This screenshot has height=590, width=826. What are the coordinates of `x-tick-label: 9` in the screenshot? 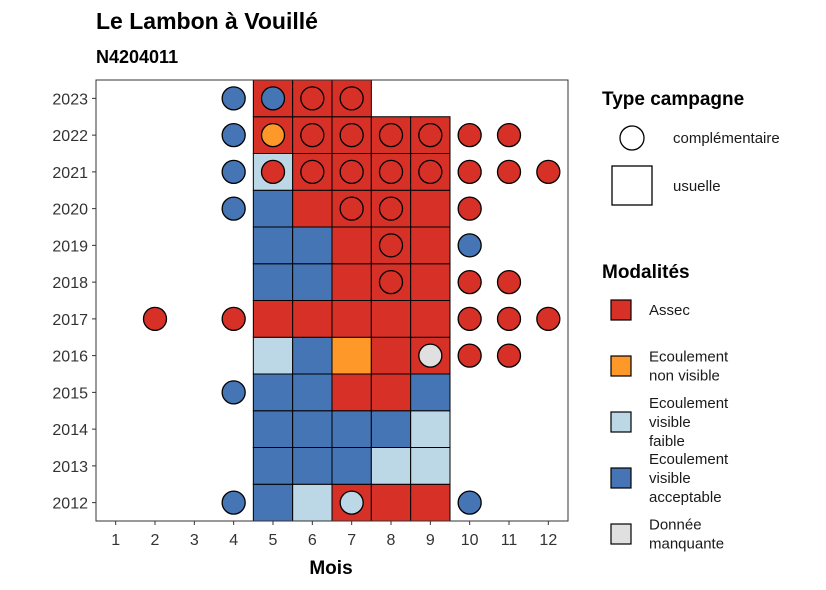 It's located at (430, 540).